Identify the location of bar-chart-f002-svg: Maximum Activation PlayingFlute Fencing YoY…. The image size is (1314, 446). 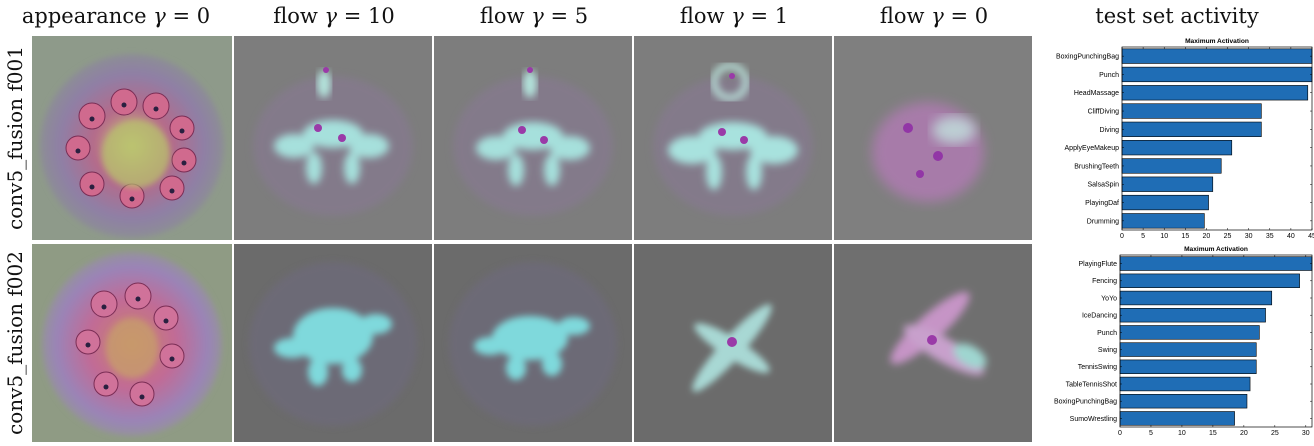
(1183, 341).